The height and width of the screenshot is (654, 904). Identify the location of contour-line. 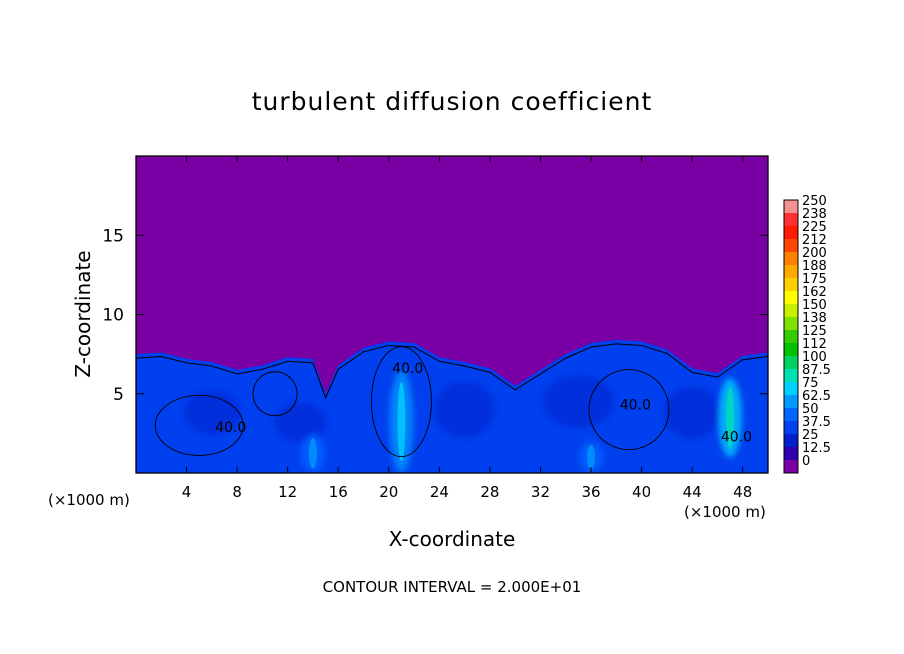
(452, 371).